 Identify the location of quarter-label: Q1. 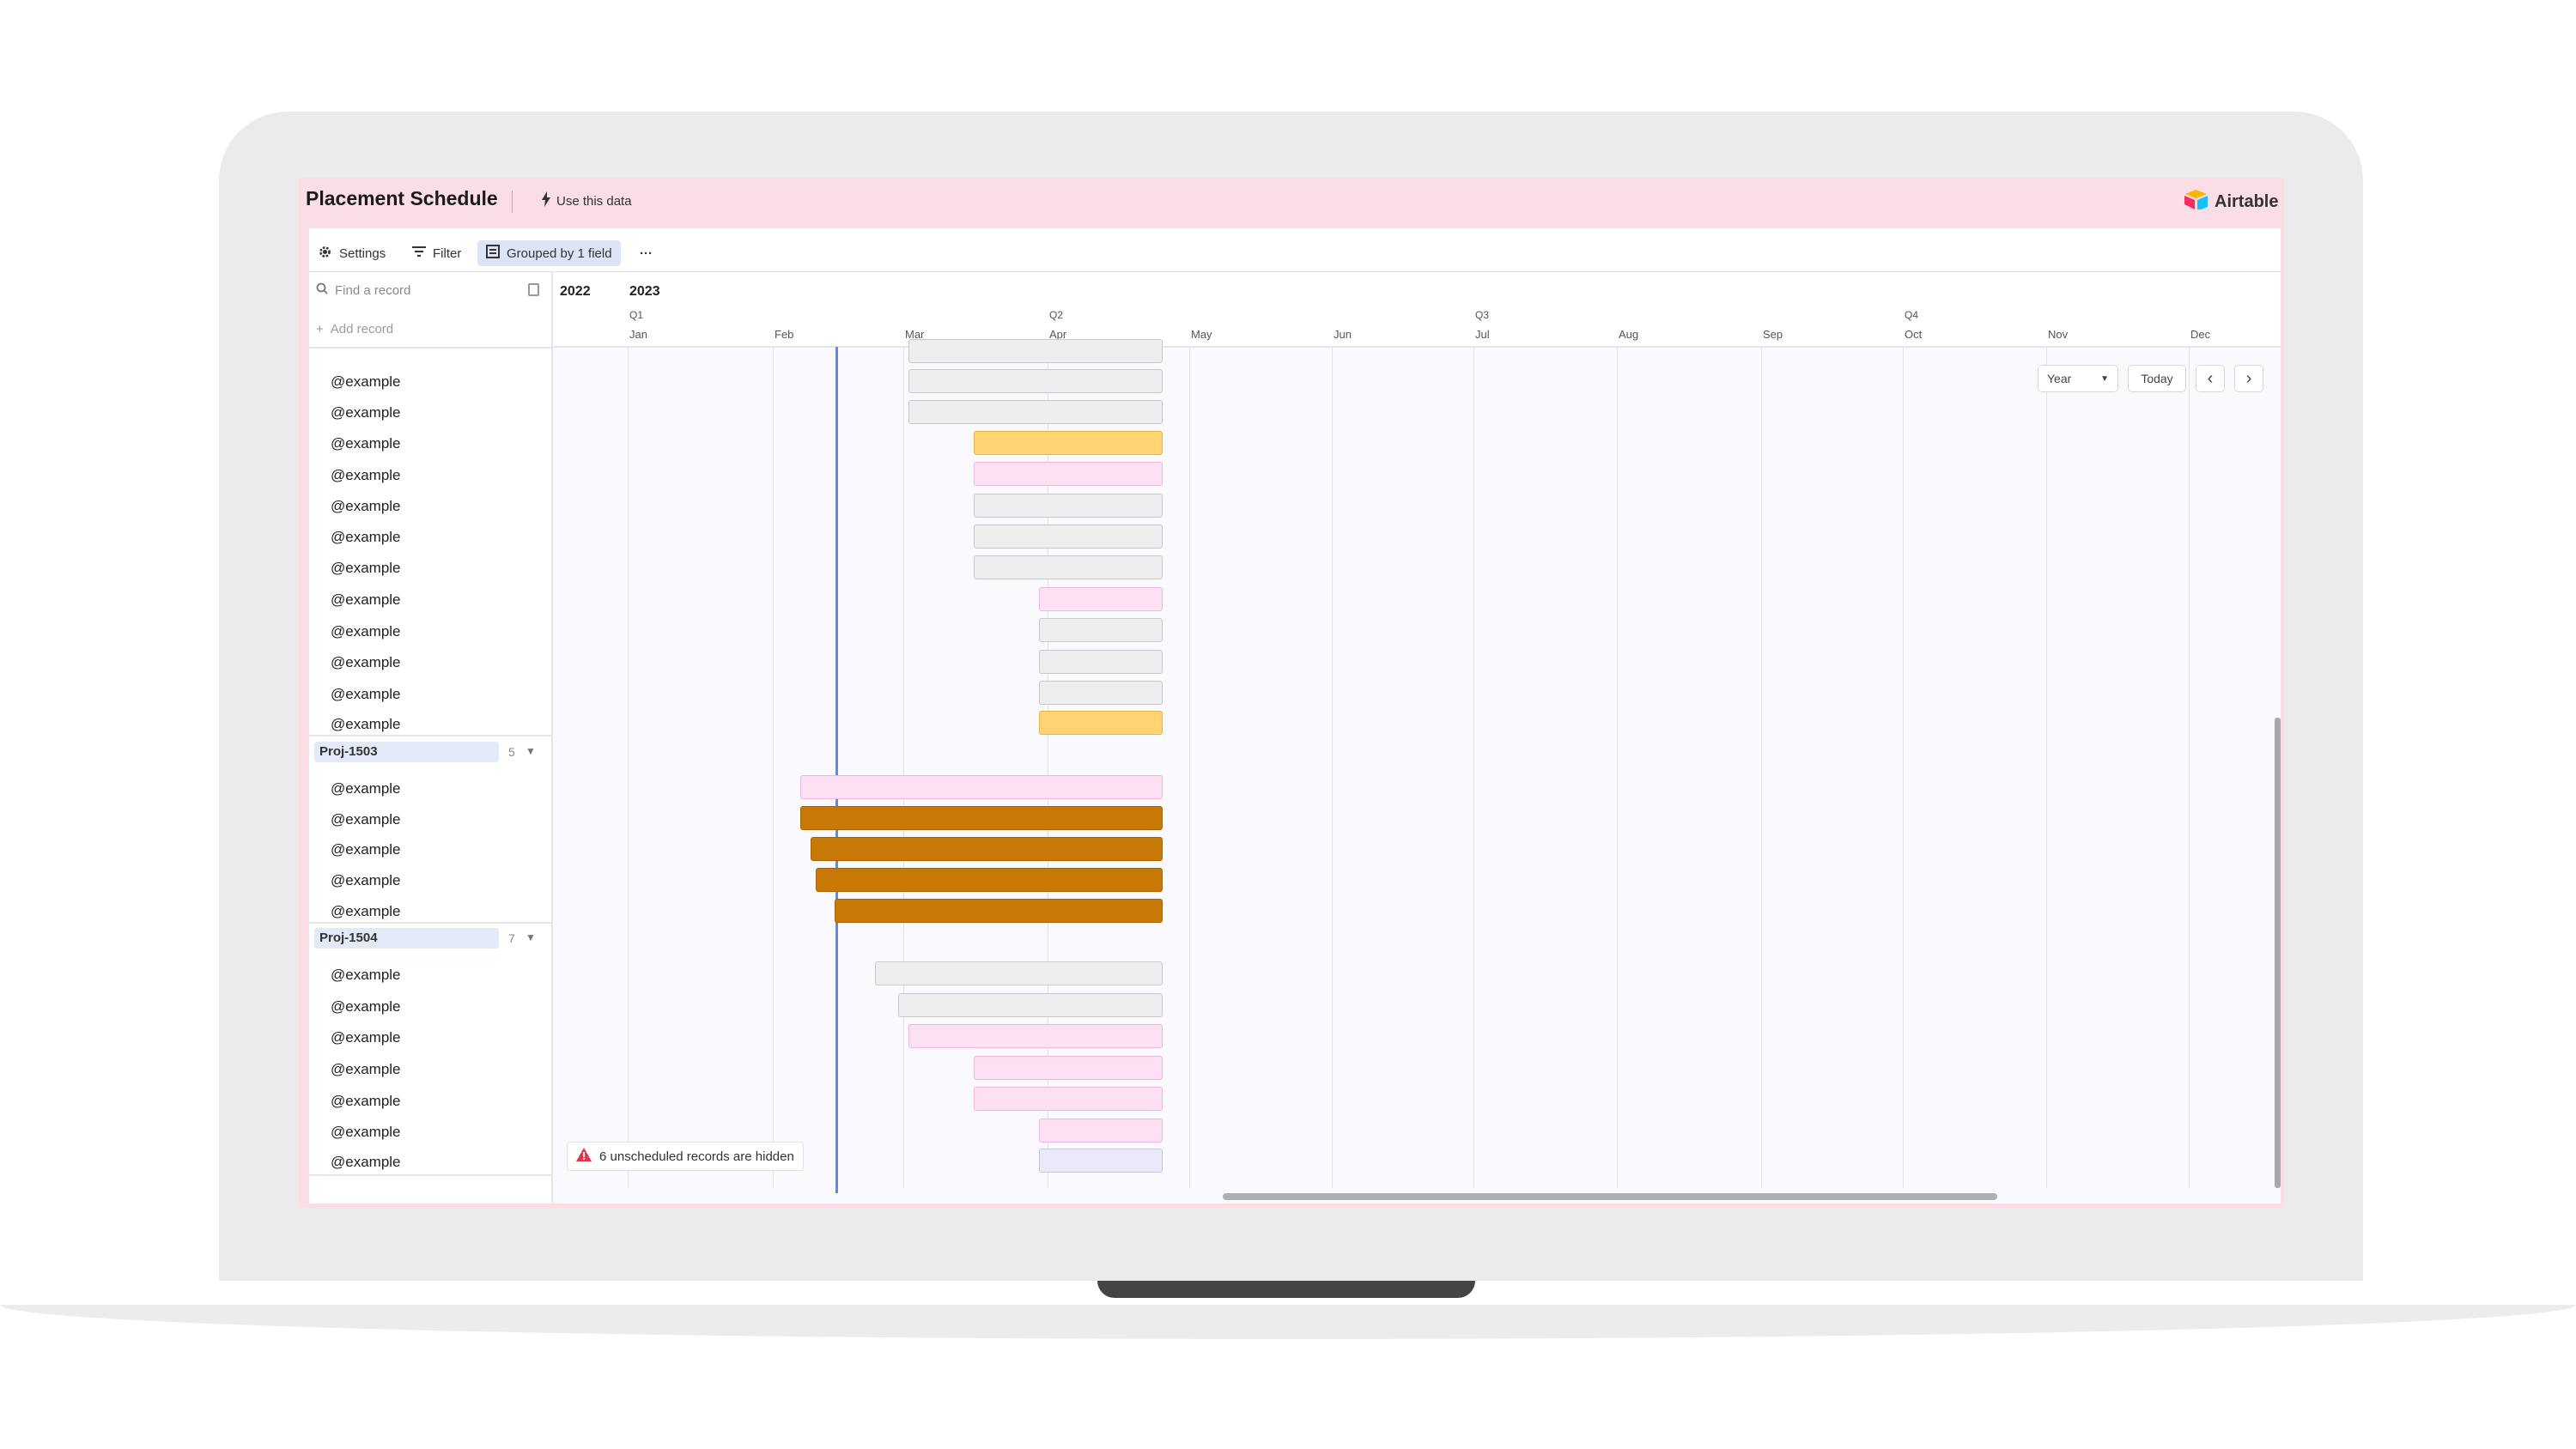
(636, 315).